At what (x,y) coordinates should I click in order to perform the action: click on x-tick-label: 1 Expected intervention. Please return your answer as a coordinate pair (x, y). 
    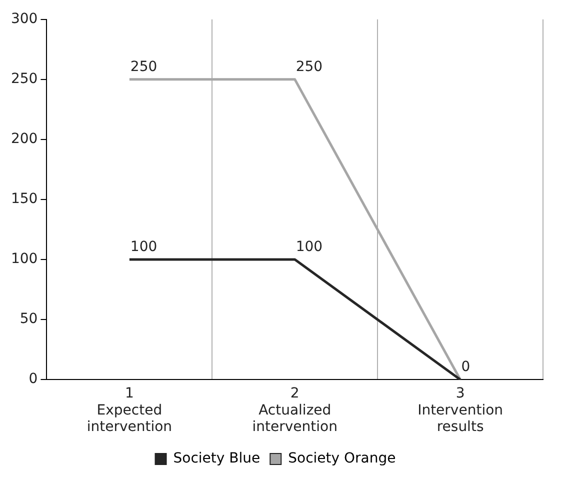
    Looking at the image, I should click on (129, 411).